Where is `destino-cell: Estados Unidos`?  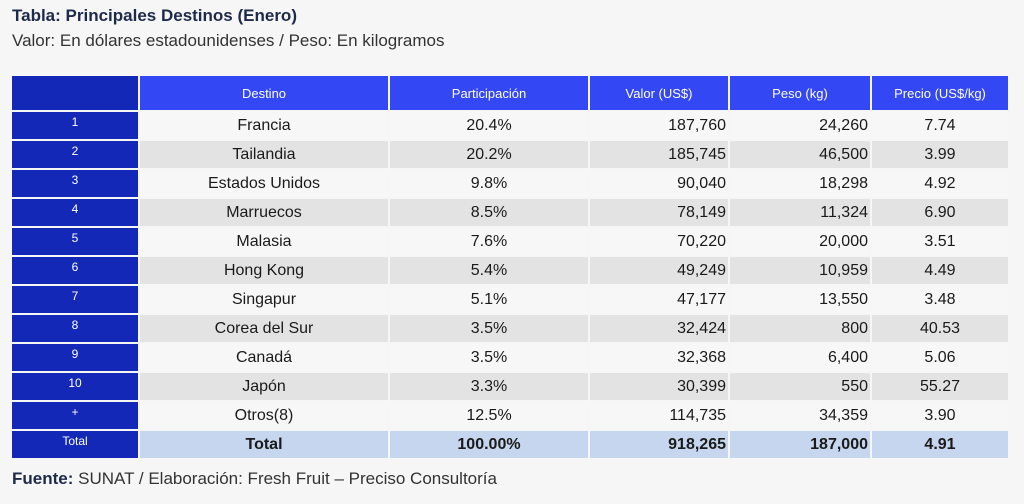 destino-cell: Estados Unidos is located at coordinates (264, 183).